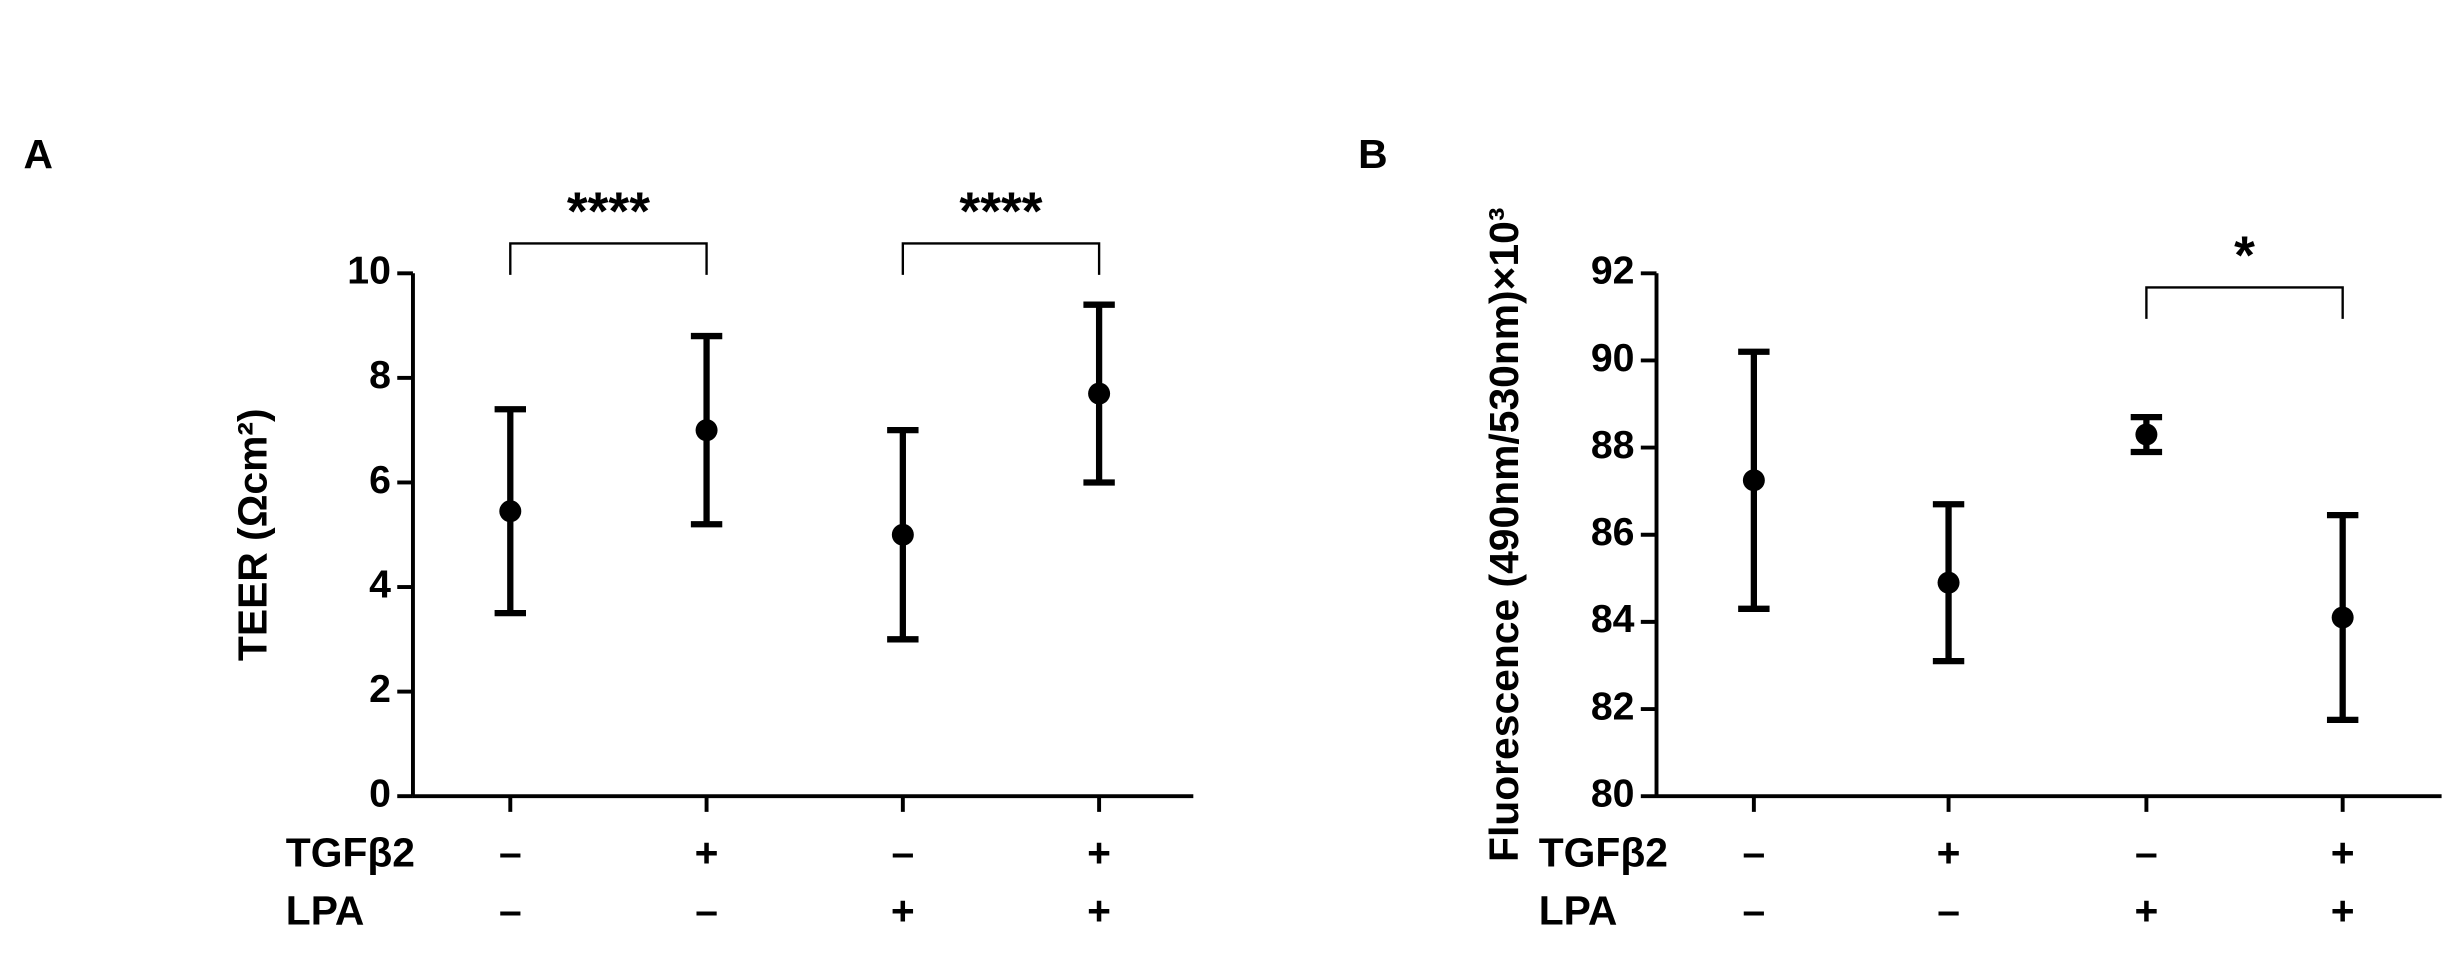 The height and width of the screenshot is (958, 2462). What do you see at coordinates (380, 584) in the screenshot?
I see `y-tick-label: 4` at bounding box center [380, 584].